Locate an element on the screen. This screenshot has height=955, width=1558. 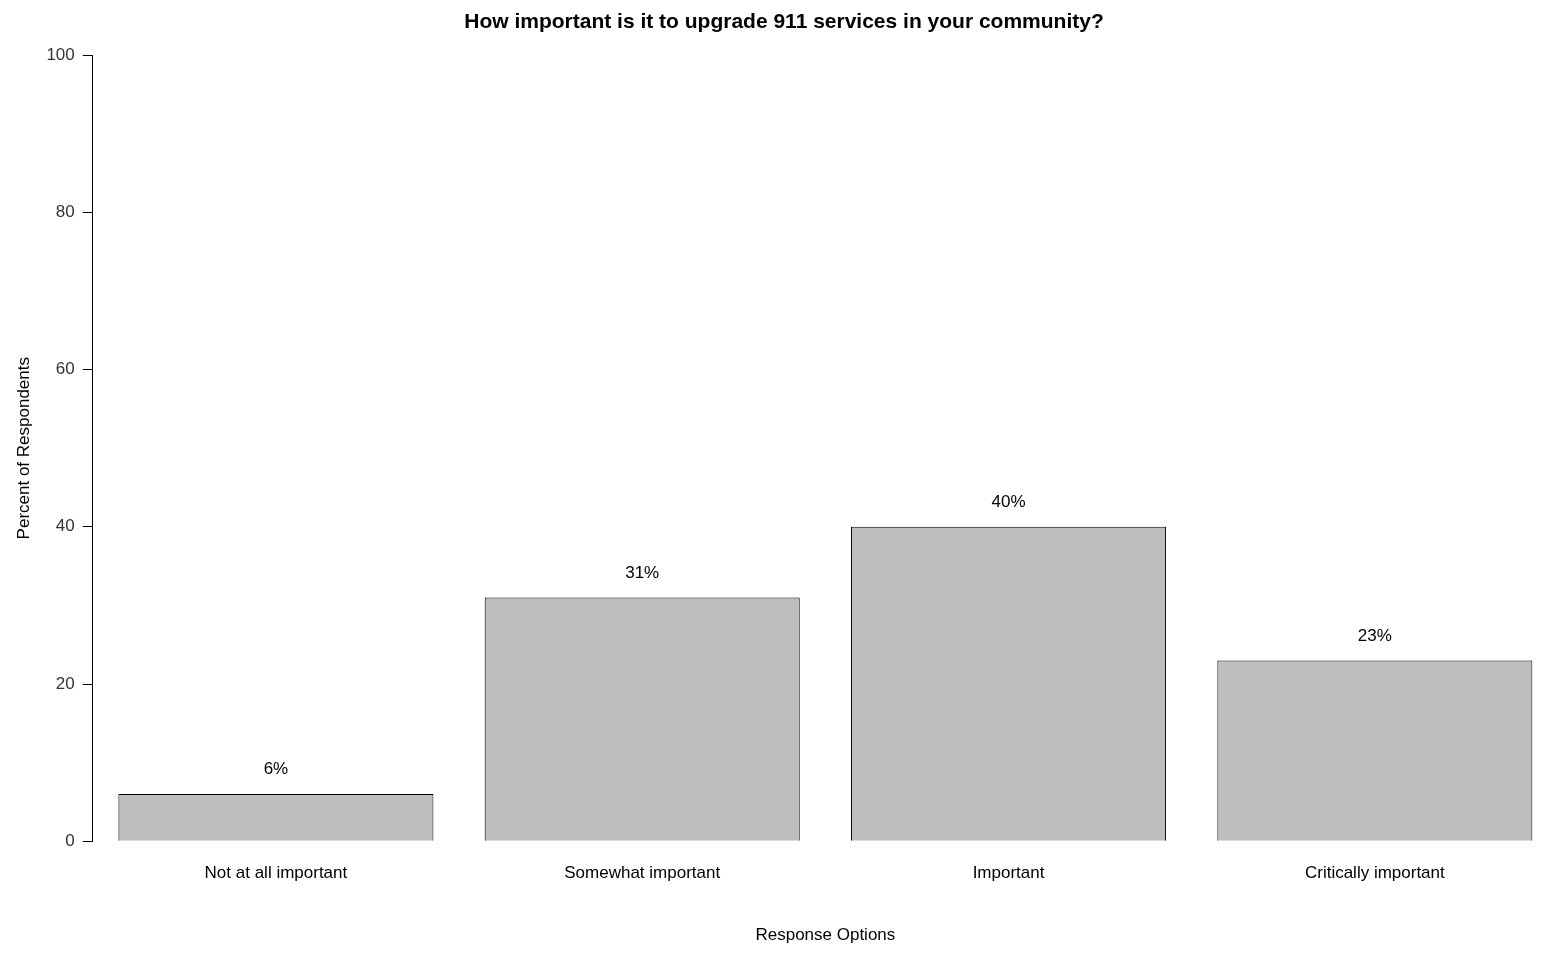
y-tick-label: 0 is located at coordinates (70, 840).